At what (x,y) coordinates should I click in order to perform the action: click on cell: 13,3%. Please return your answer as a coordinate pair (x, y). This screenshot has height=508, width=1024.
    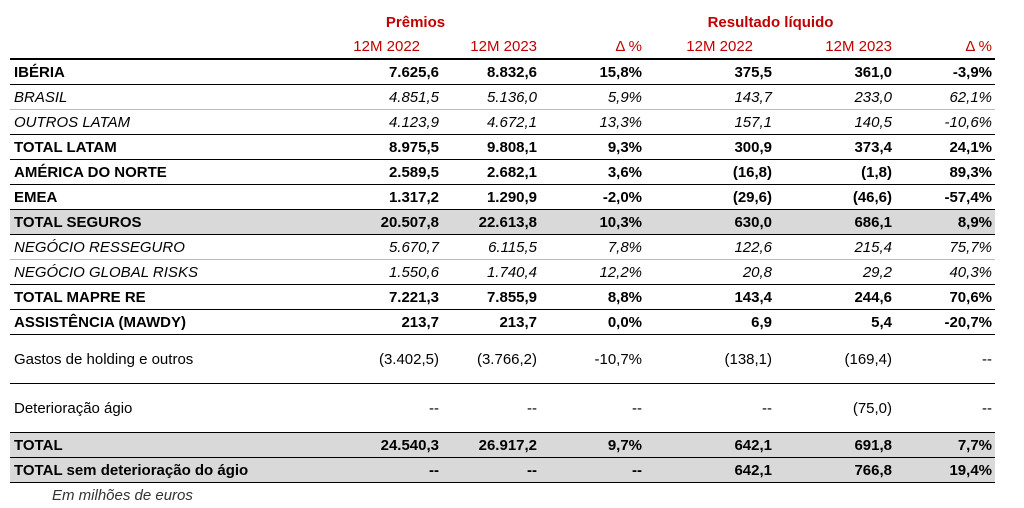
    Looking at the image, I should click on (593, 122).